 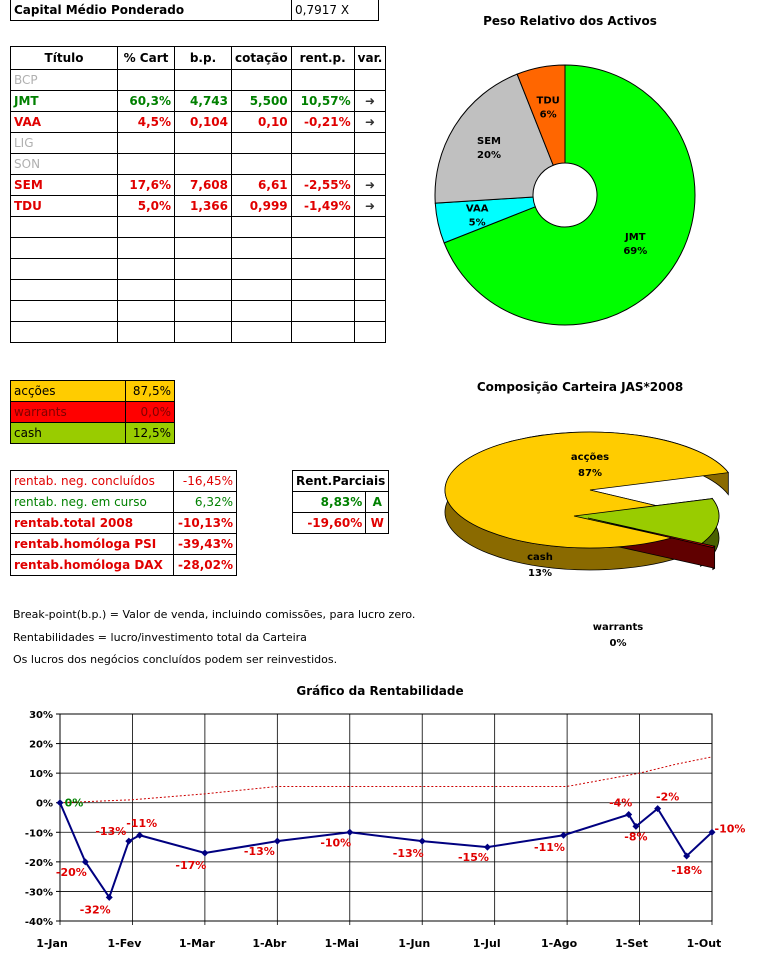 I want to click on holding-cell-name: TDU, so click(x=64, y=206).